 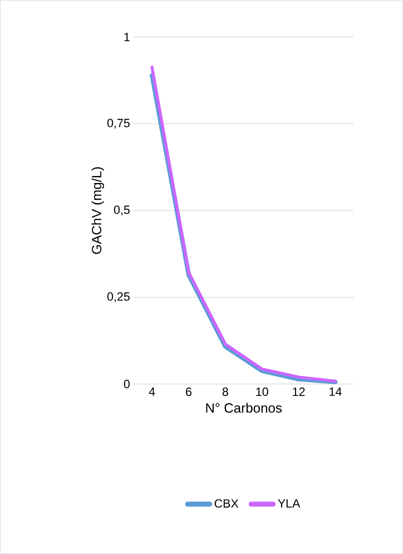 What do you see at coordinates (289, 503) in the screenshot?
I see `legend-label: YLA` at bounding box center [289, 503].